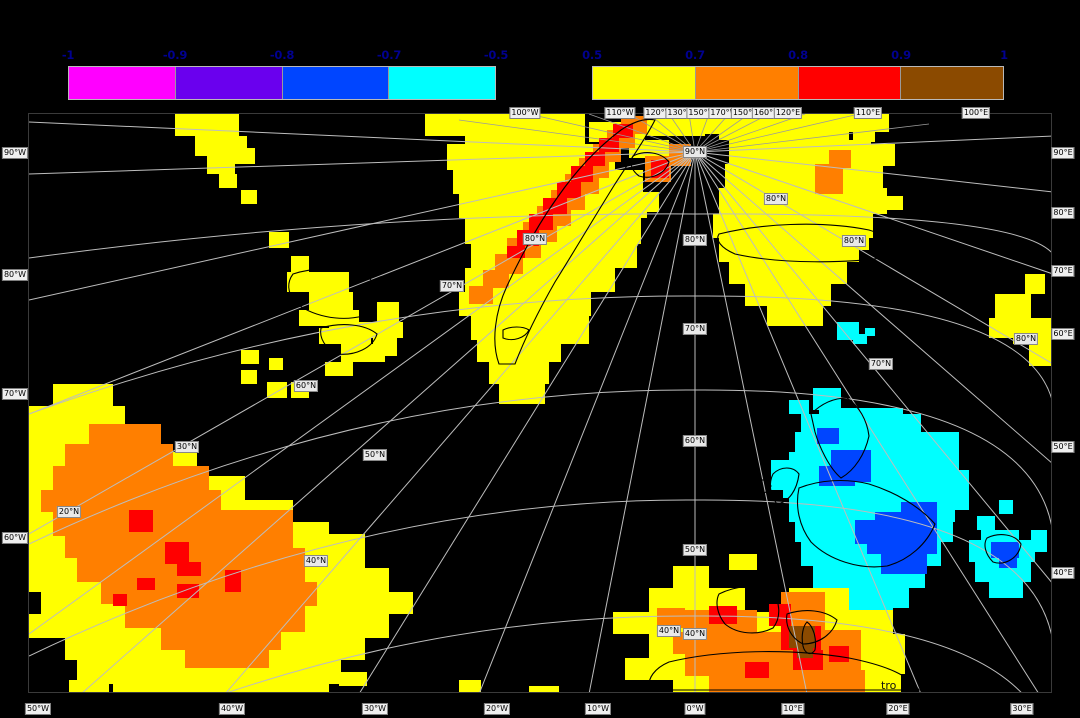 Image resolution: width=1080 pixels, height=718 pixels. I want to click on lon-label-top-100W: 100°W, so click(525, 113).